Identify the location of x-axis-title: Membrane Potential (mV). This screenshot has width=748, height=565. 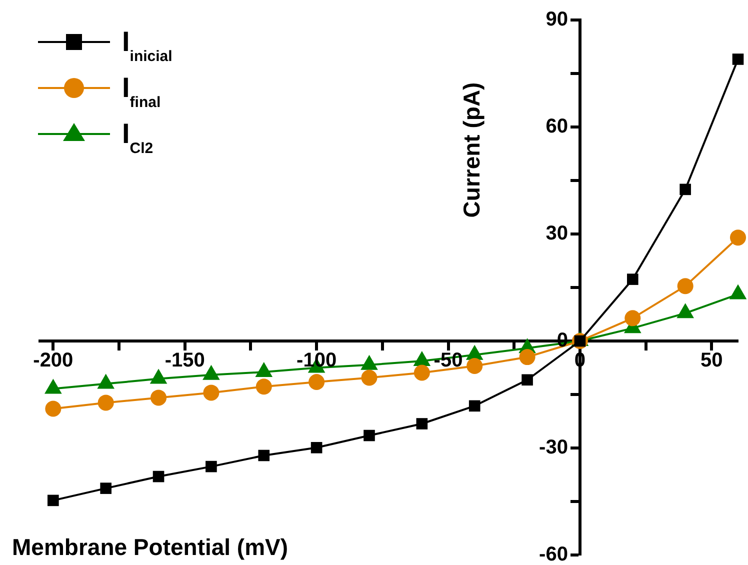
(150, 547).